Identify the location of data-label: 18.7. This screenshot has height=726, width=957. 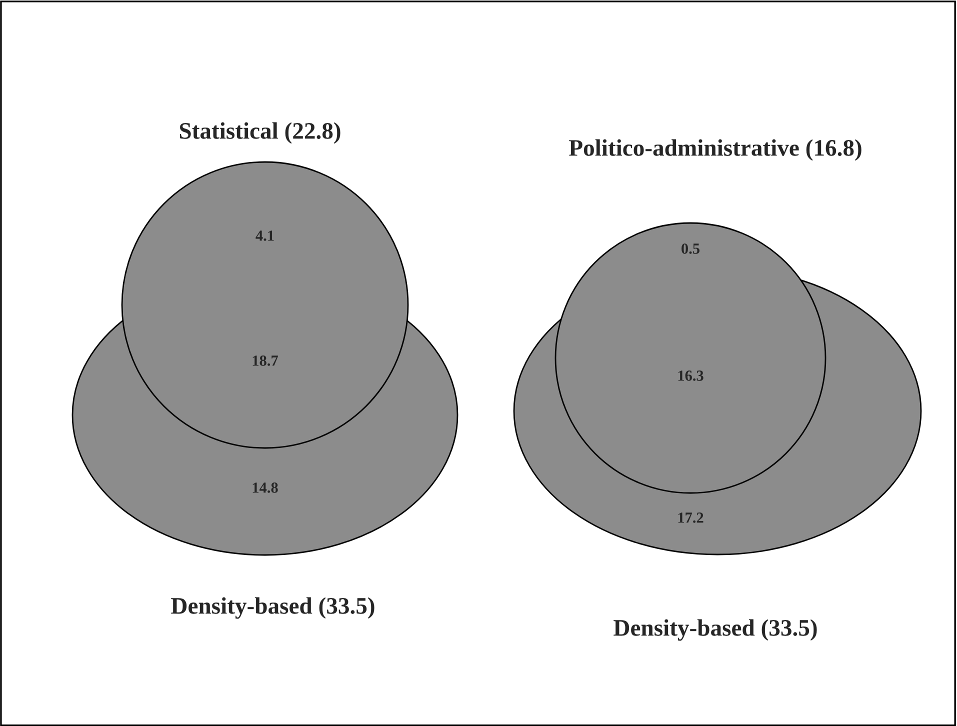
(265, 361).